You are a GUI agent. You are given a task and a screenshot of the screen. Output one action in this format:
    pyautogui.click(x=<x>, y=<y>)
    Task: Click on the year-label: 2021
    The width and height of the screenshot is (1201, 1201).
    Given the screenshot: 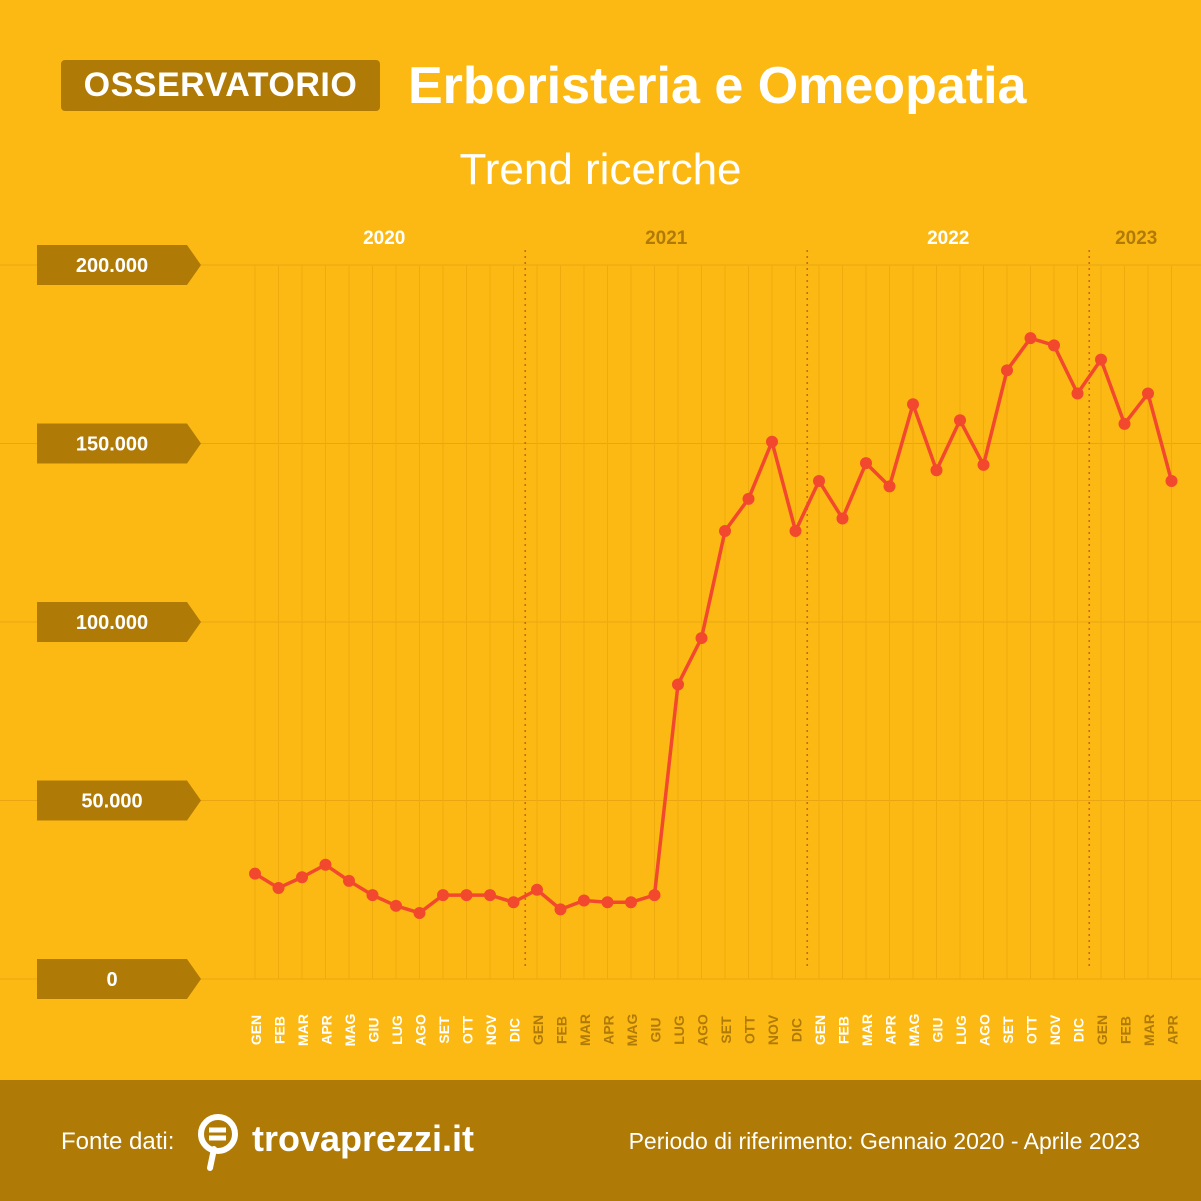 What is the action you would take?
    pyautogui.click(x=666, y=238)
    